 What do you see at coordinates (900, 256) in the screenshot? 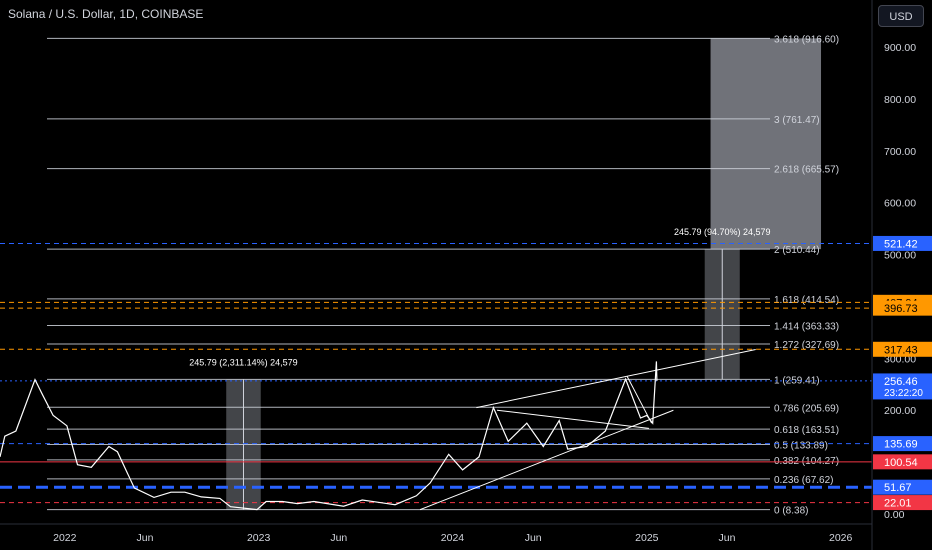
I see `y-tick-label: 500.00` at bounding box center [900, 256].